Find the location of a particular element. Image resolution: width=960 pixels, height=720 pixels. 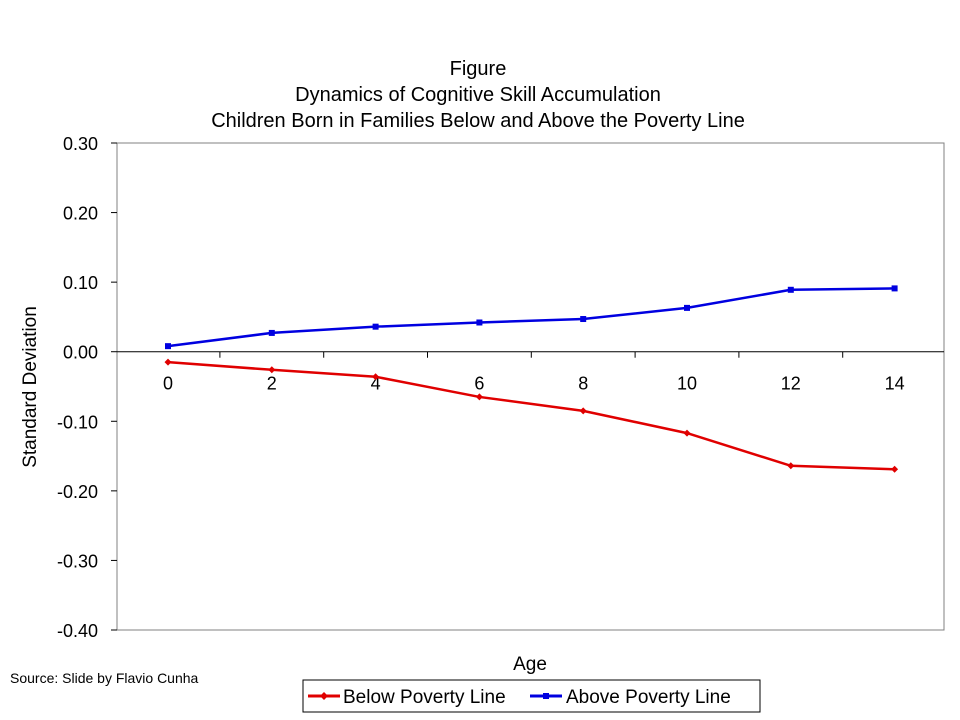

x-tick-label: 14 is located at coordinates (895, 384).